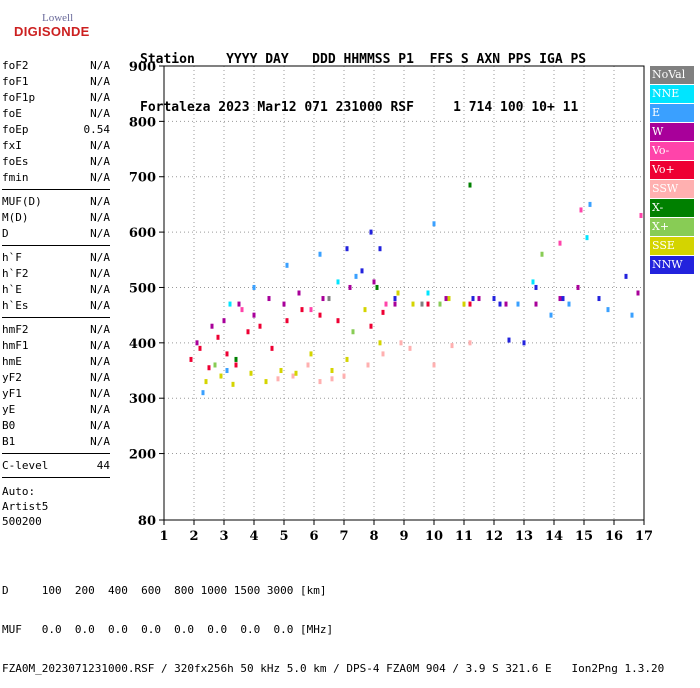 Image resolution: width=700 pixels, height=688 pixels. What do you see at coordinates (56, 330) in the screenshot?
I see `param-row: hmF2 N/A` at bounding box center [56, 330].